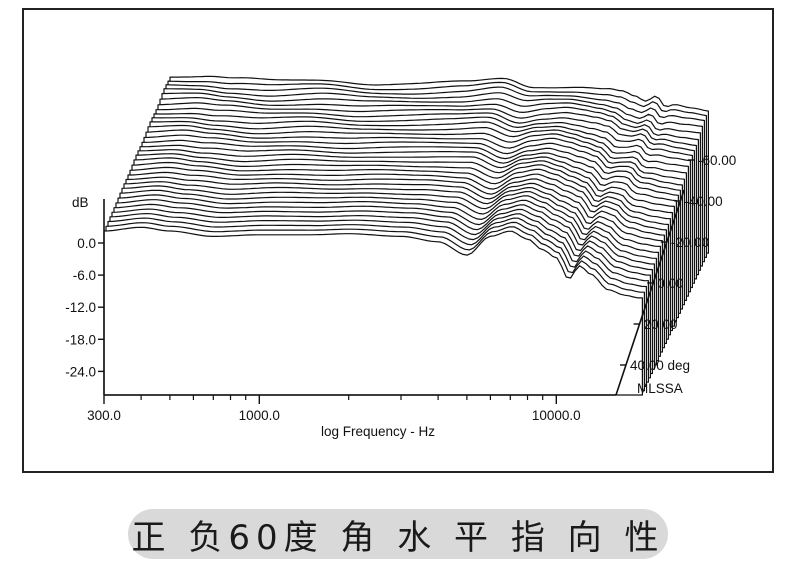 Image resolution: width=788 pixels, height=568 pixels. Describe the element at coordinates (86, 243) in the screenshot. I see `y-tick-label: 0.0` at that location.